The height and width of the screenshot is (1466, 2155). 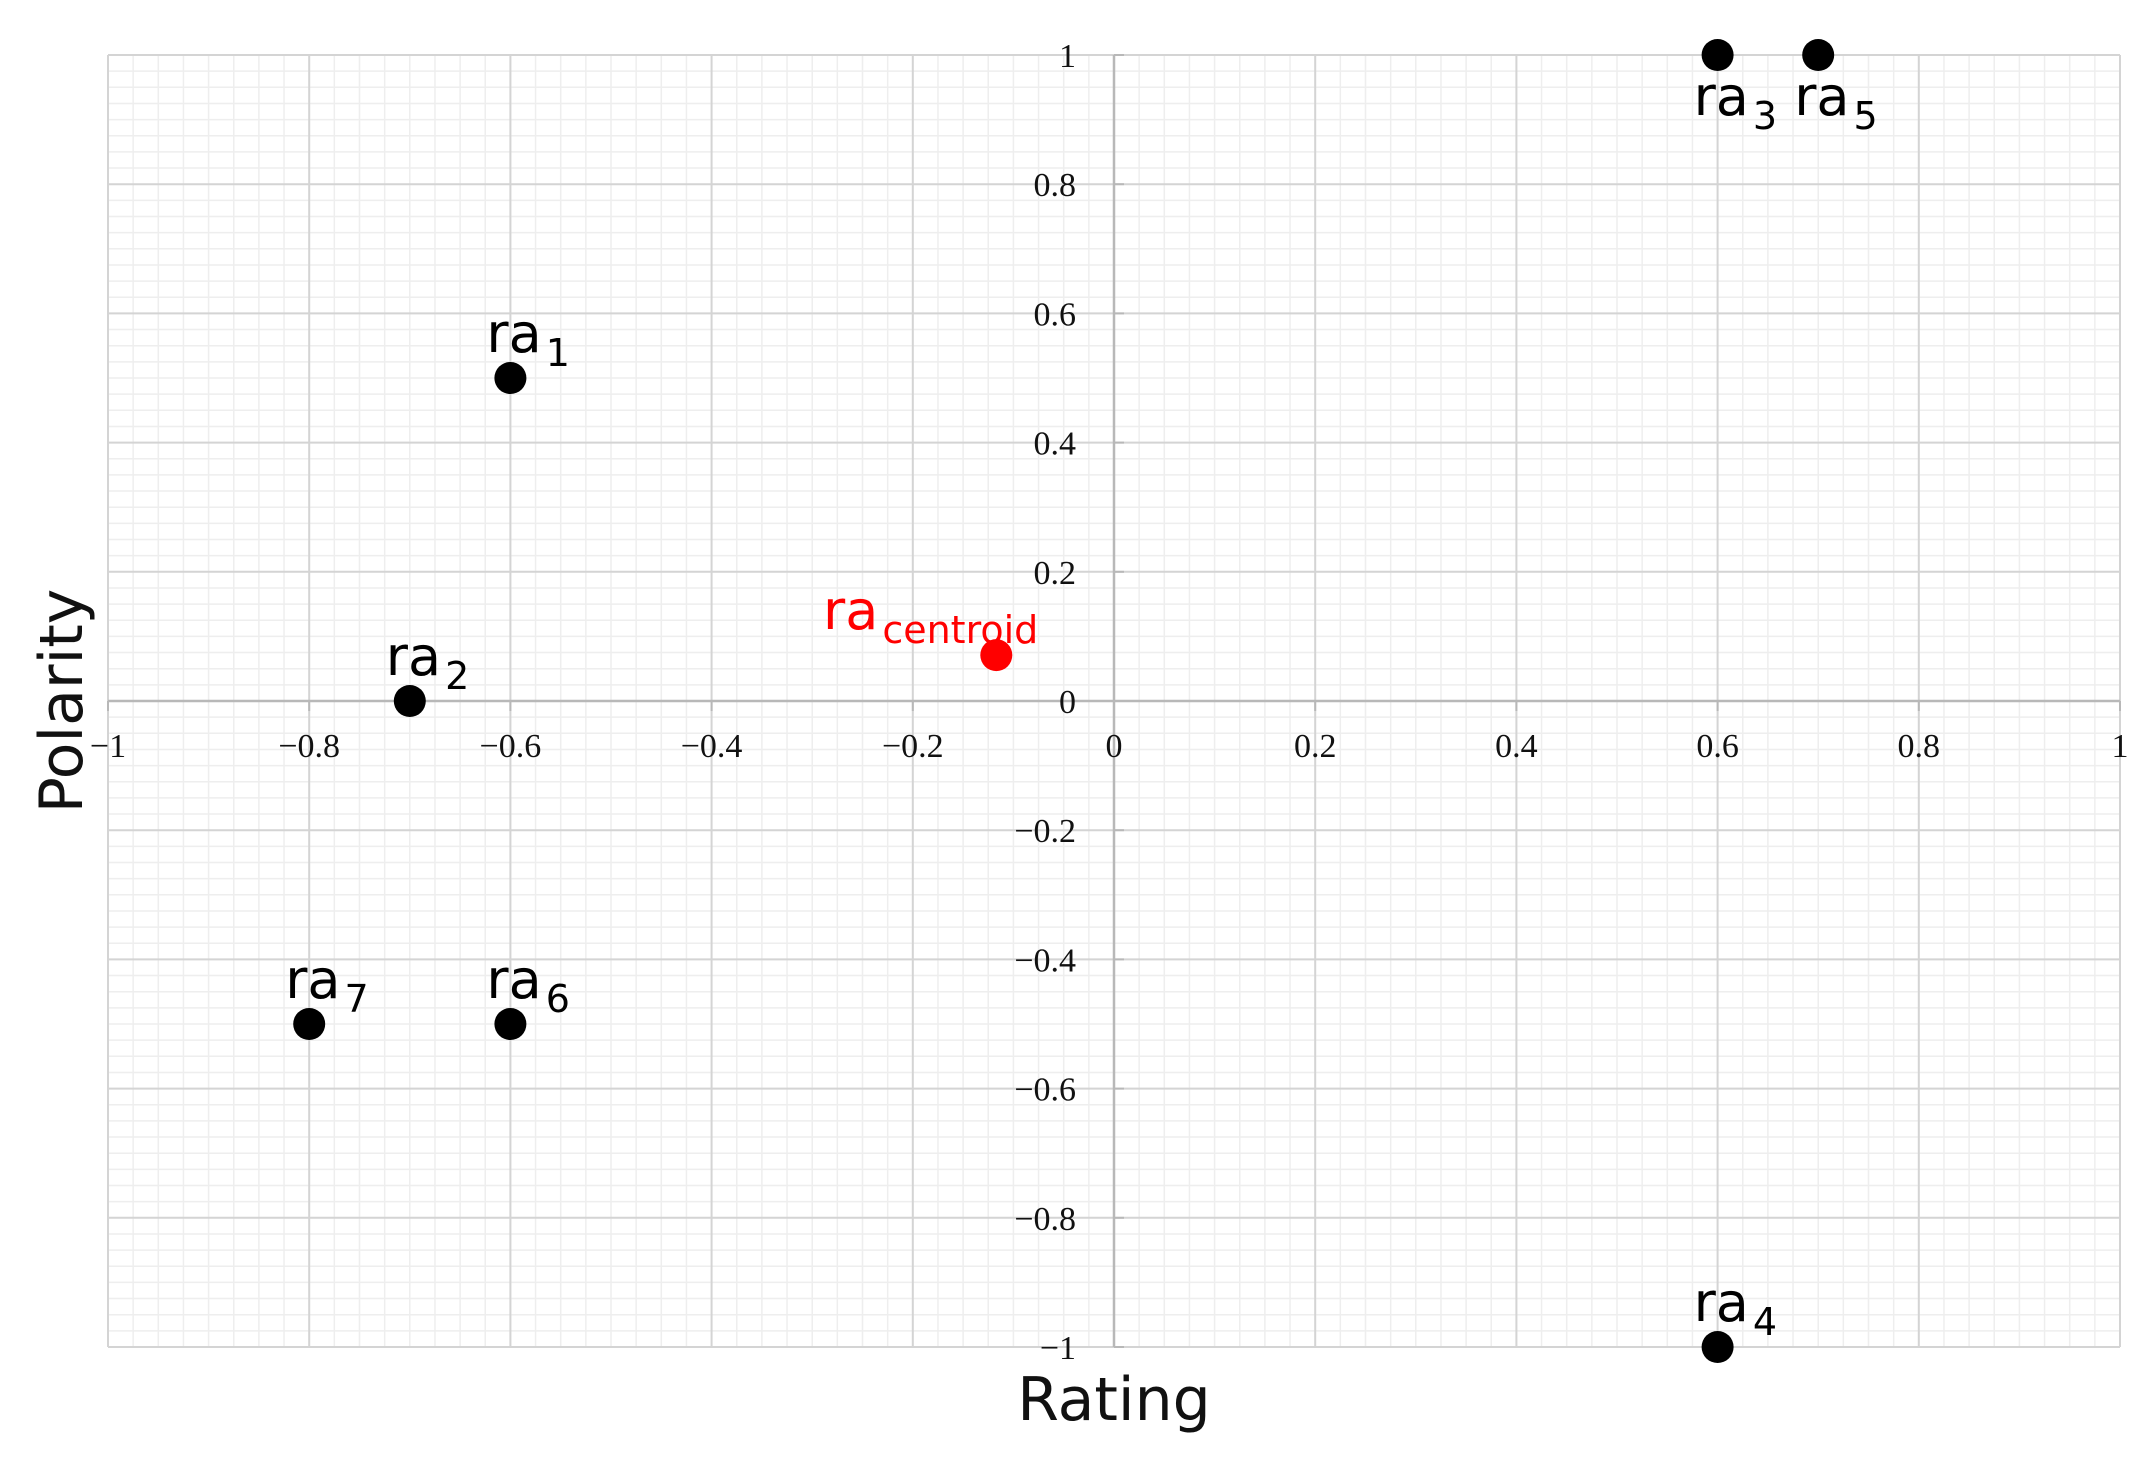 I want to click on x-tick-label: 0.4, so click(x=1516, y=746).